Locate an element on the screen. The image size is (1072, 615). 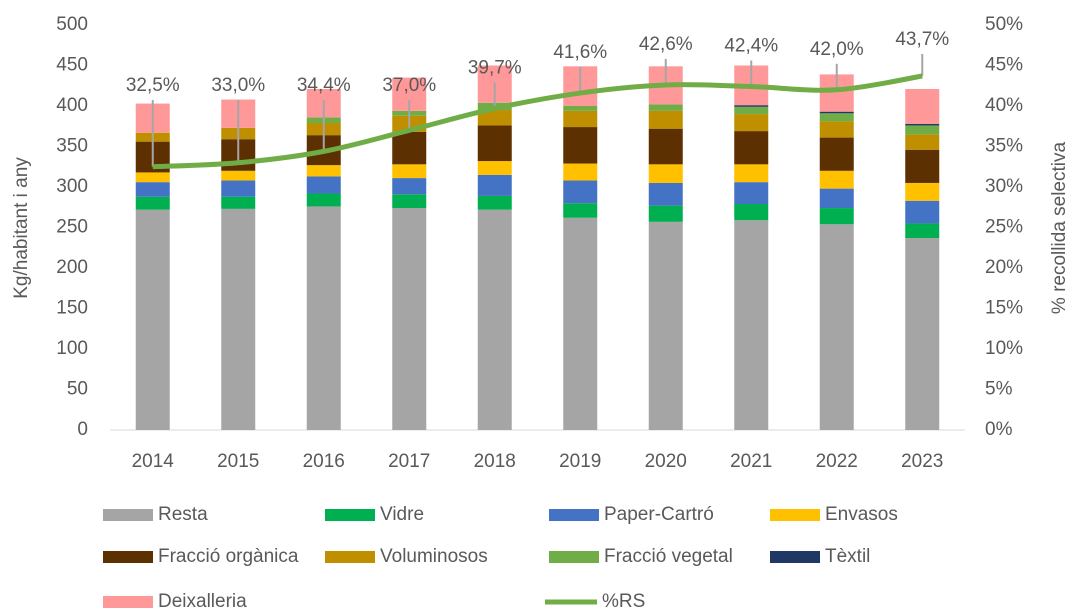
y-tick-label: 100 is located at coordinates (72, 348).